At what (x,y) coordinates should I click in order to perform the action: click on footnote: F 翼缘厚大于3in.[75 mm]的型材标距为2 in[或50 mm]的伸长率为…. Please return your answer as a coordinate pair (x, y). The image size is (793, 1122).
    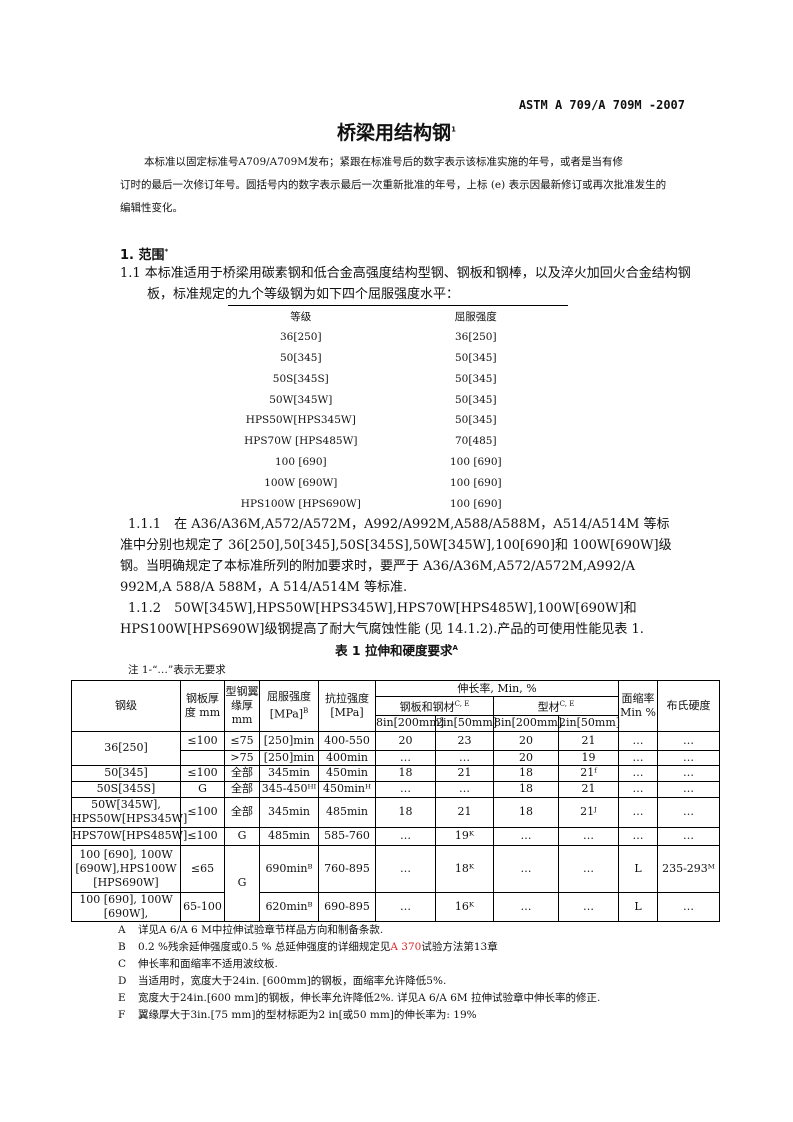
    Looking at the image, I should click on (359, 1015).